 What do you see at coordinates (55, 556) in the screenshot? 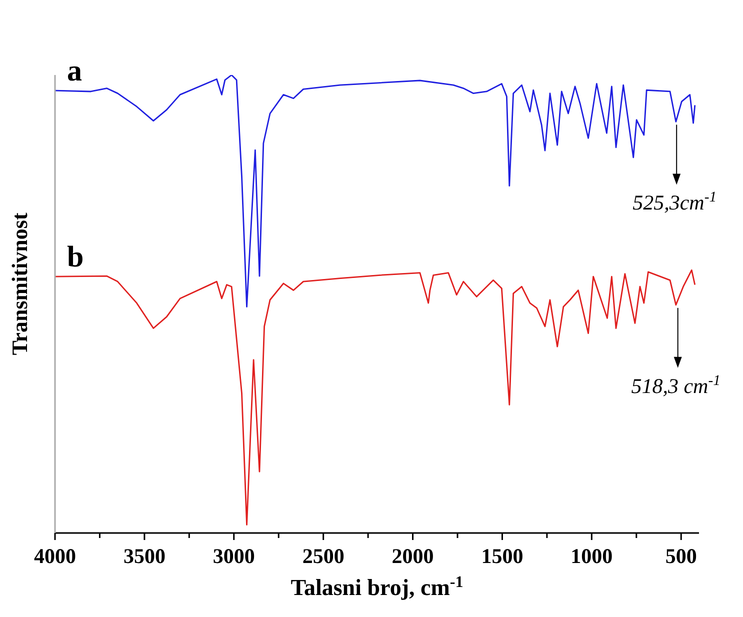
I see `x-tick-label: 4000` at bounding box center [55, 556].